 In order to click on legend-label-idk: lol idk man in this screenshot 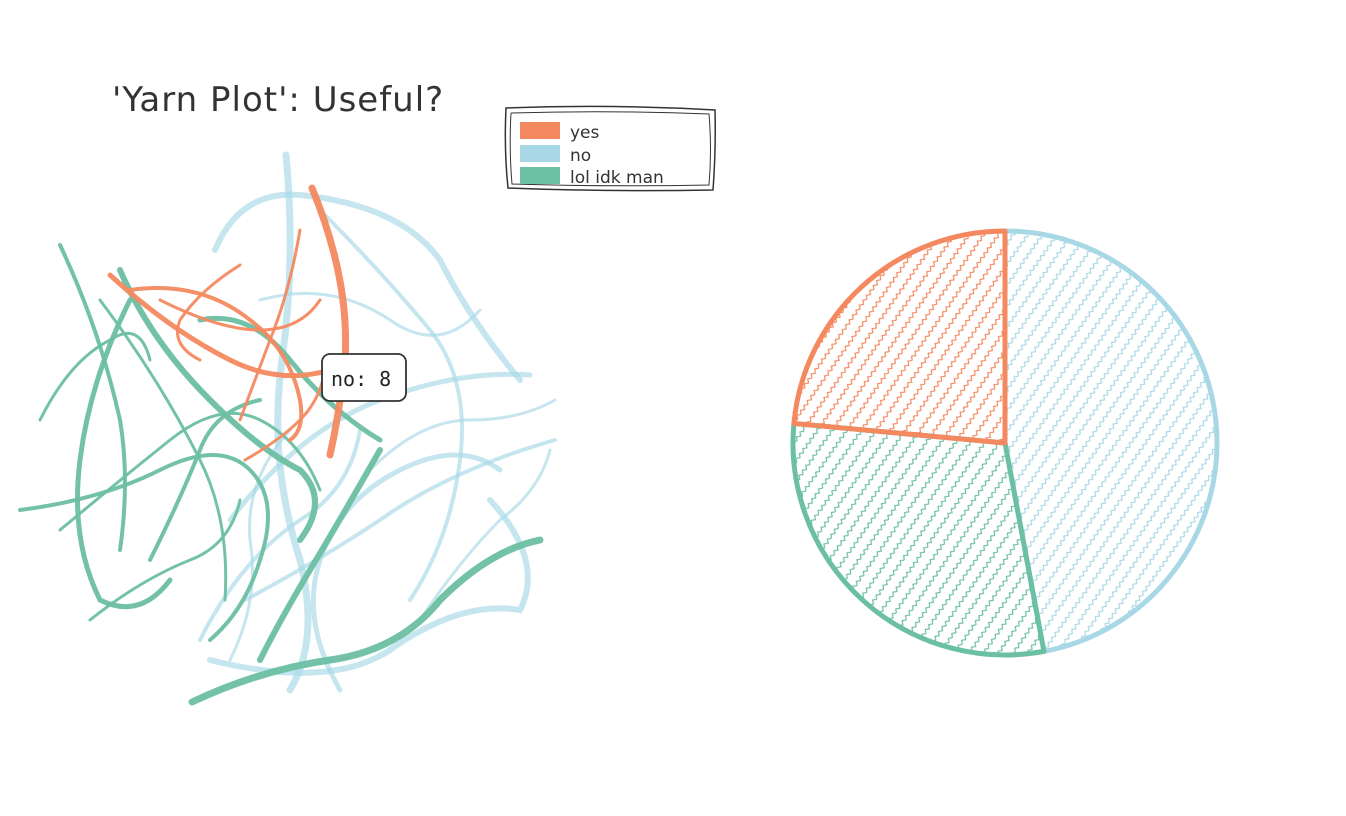, I will do `click(617, 178)`.